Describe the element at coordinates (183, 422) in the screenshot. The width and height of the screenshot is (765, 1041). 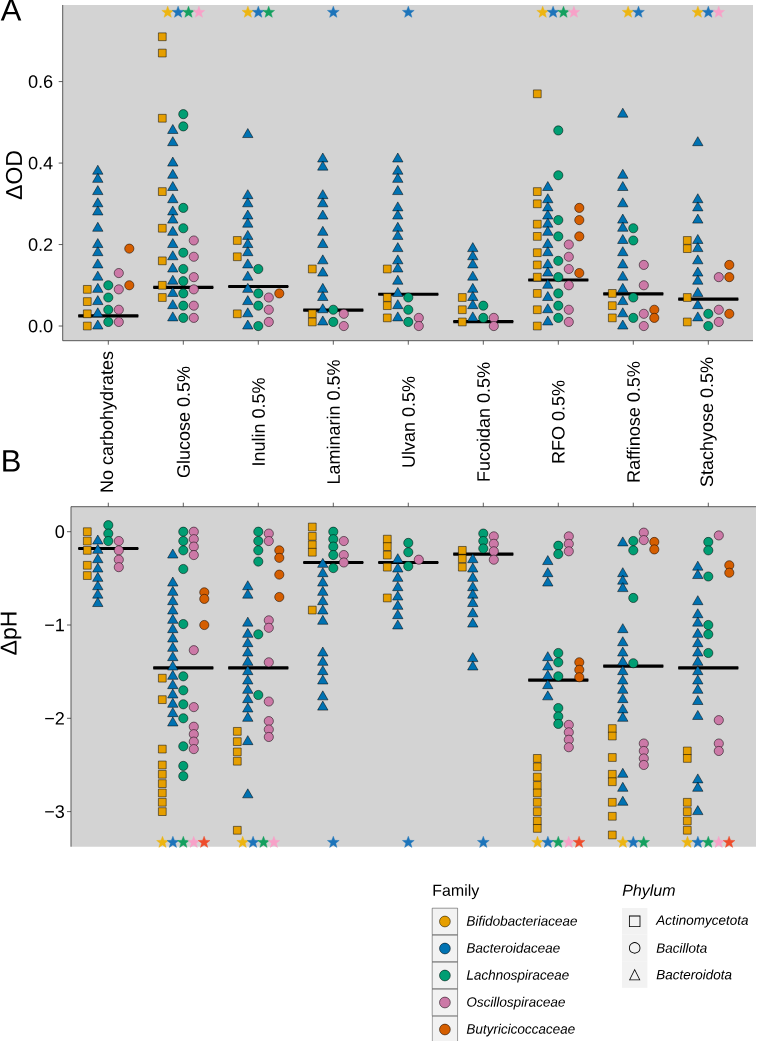
I see `x-tick-label: Glucose 0.5%` at that location.